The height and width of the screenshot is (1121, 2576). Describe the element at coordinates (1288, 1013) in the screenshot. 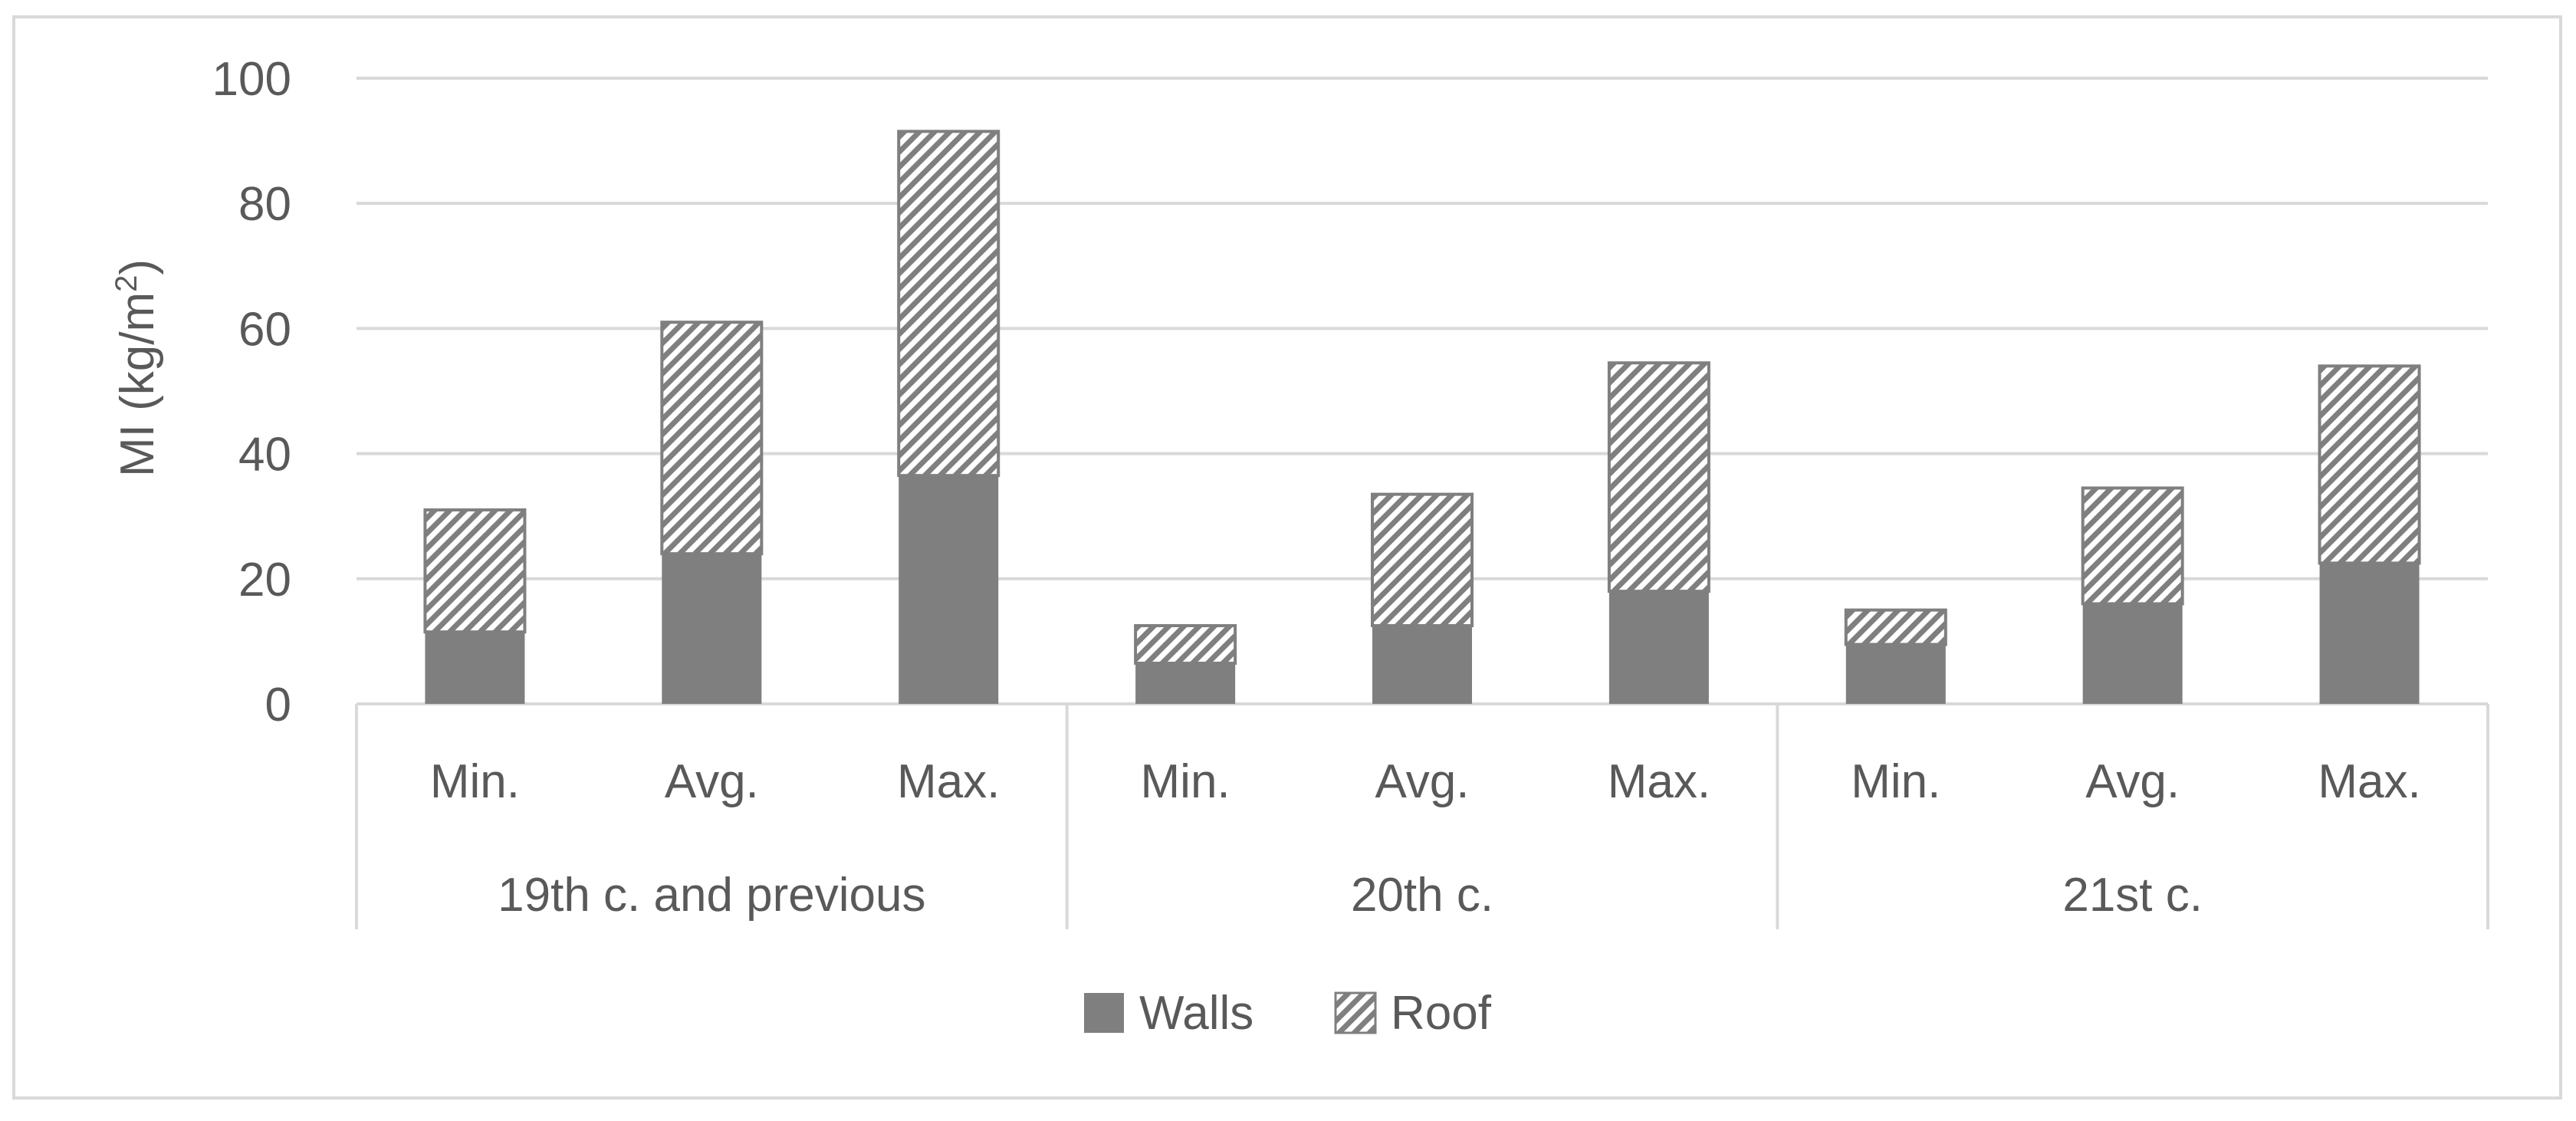

I see `legend: Walls Roof` at that location.